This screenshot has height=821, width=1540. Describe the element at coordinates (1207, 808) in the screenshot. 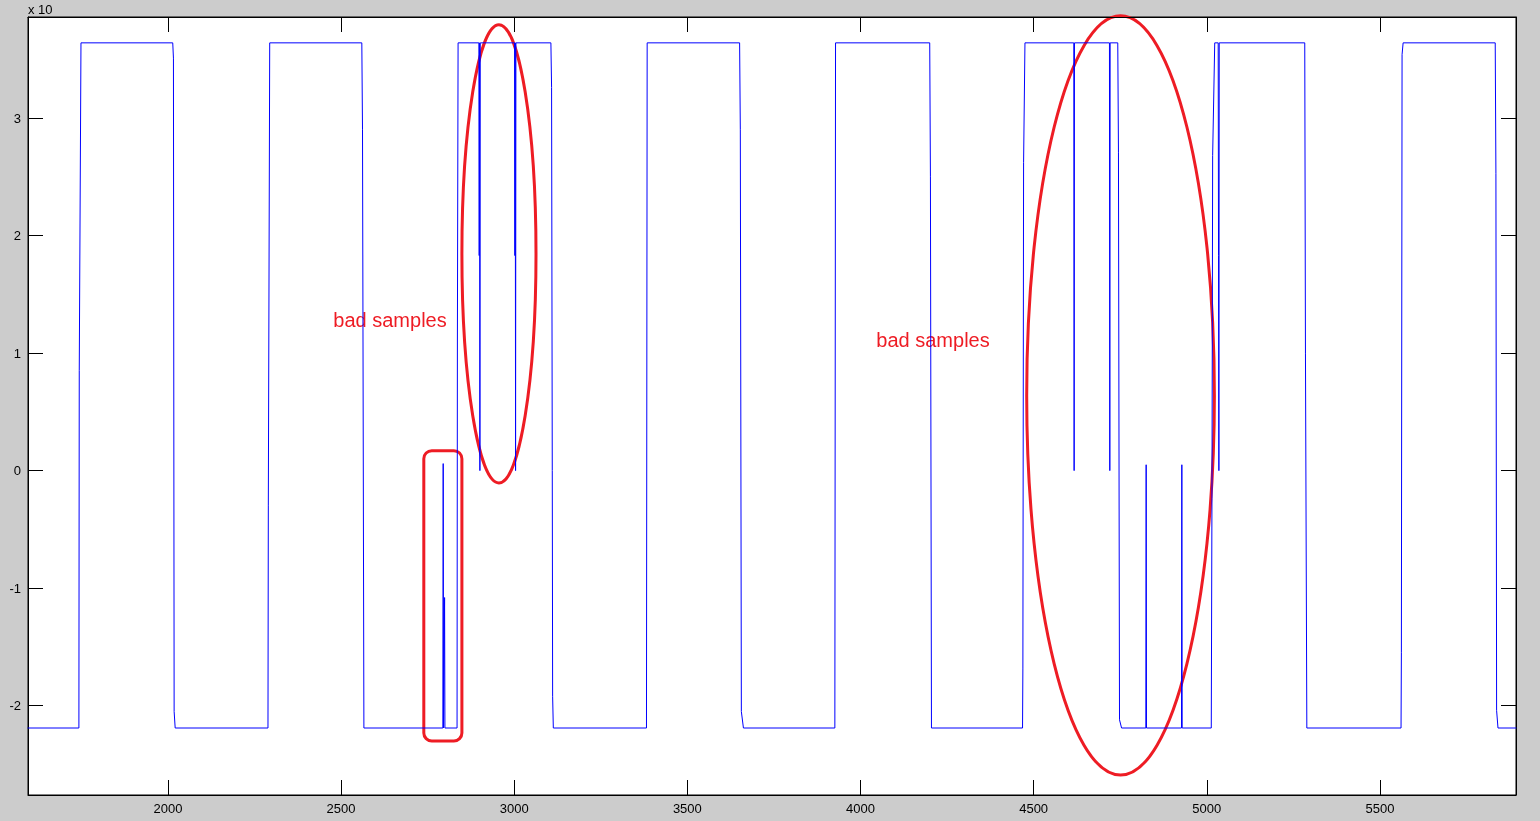

I see `x-tick-label: 5000` at that location.